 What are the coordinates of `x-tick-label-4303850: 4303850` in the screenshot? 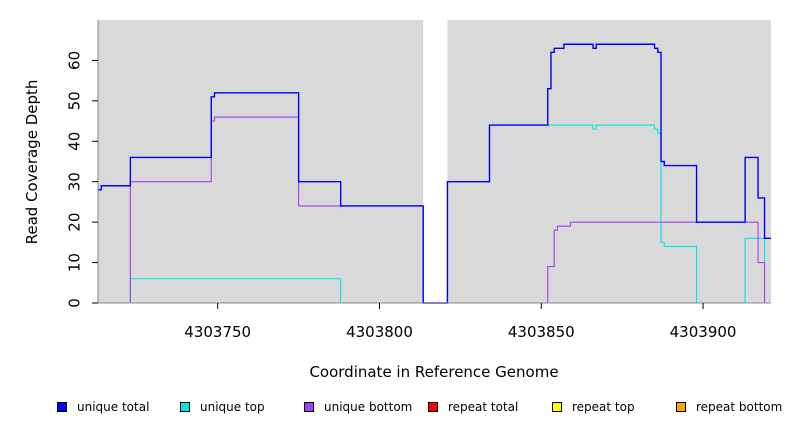 It's located at (541, 332).